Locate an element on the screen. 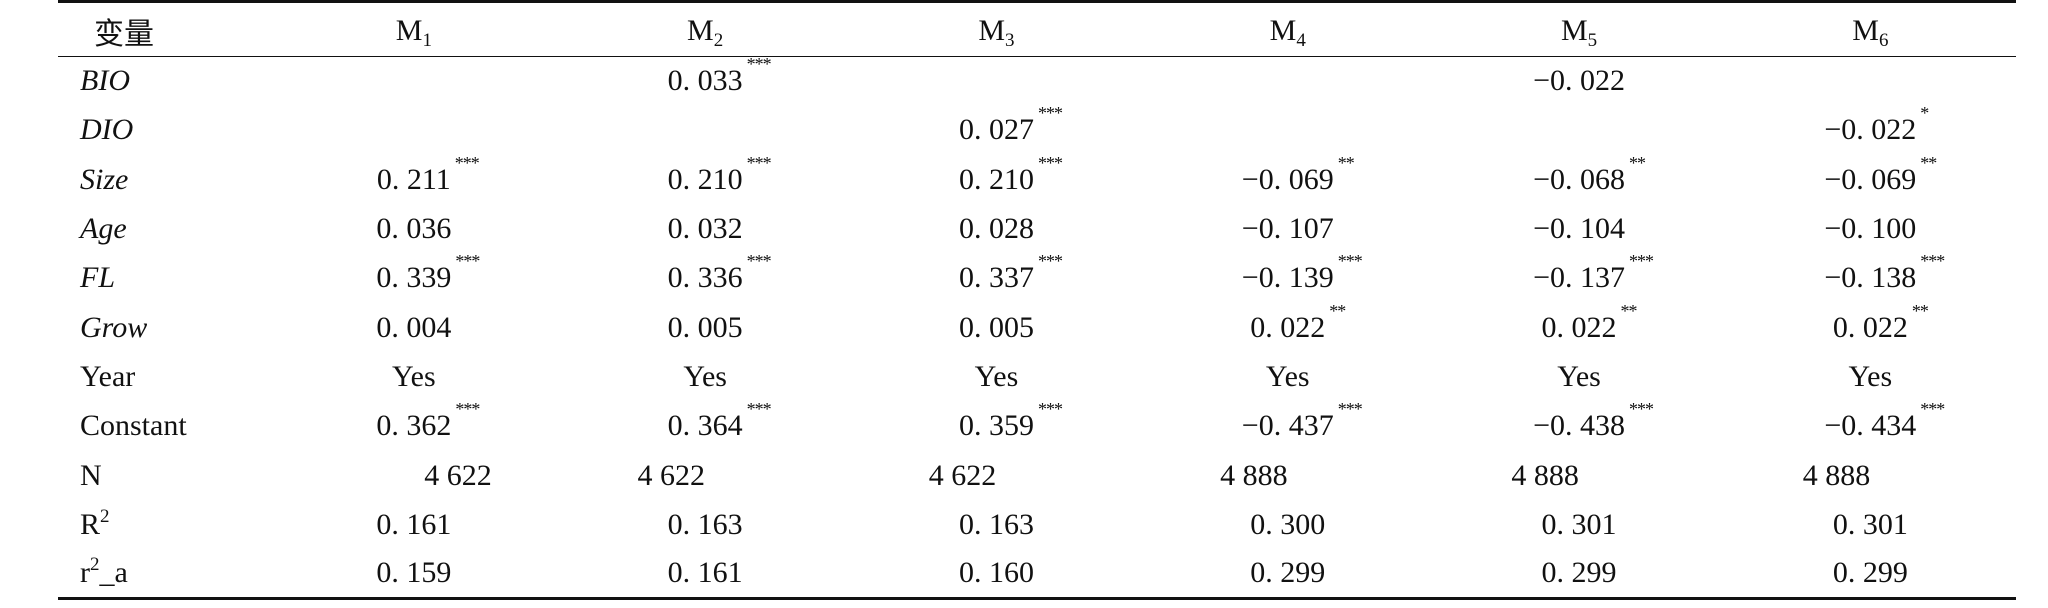 The image size is (2048, 608). value-cell: 0. 027 *** is located at coordinates (996, 129).